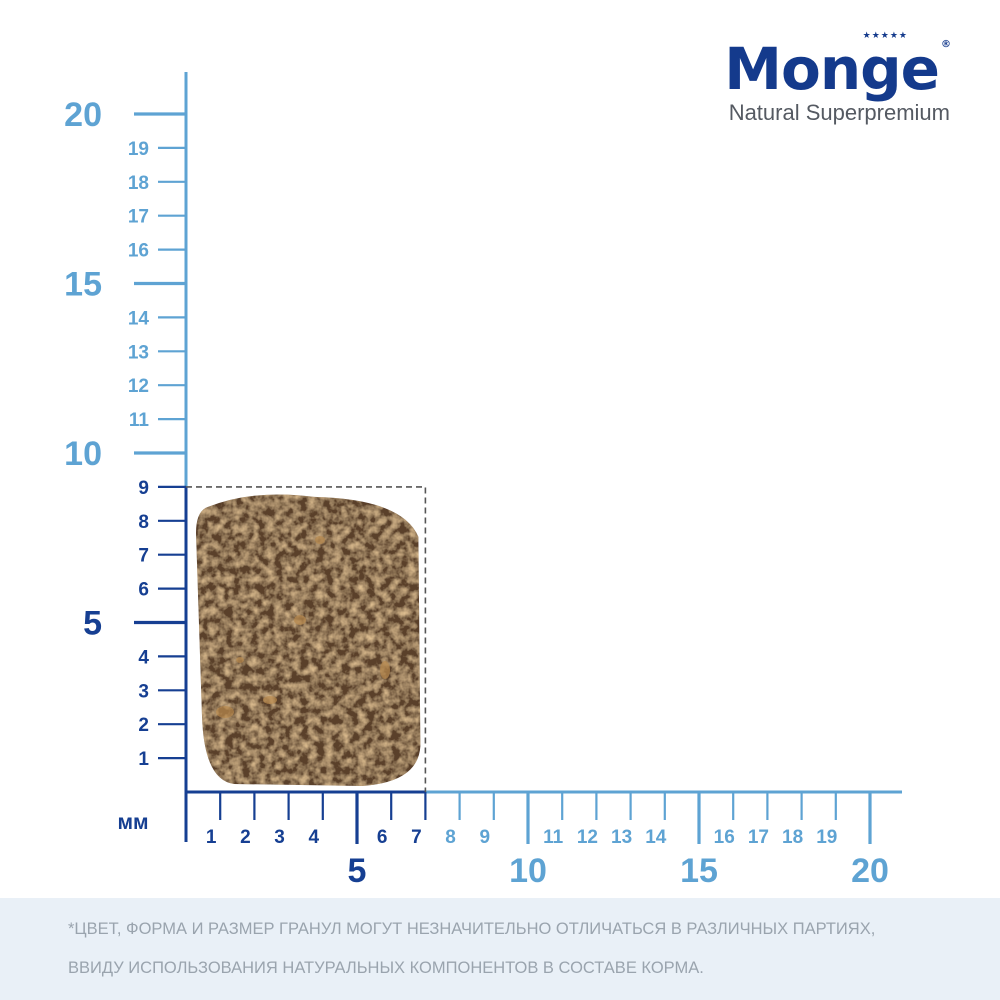 The image size is (1000, 1000). I want to click on x-tick-label-13: 13, so click(621, 837).